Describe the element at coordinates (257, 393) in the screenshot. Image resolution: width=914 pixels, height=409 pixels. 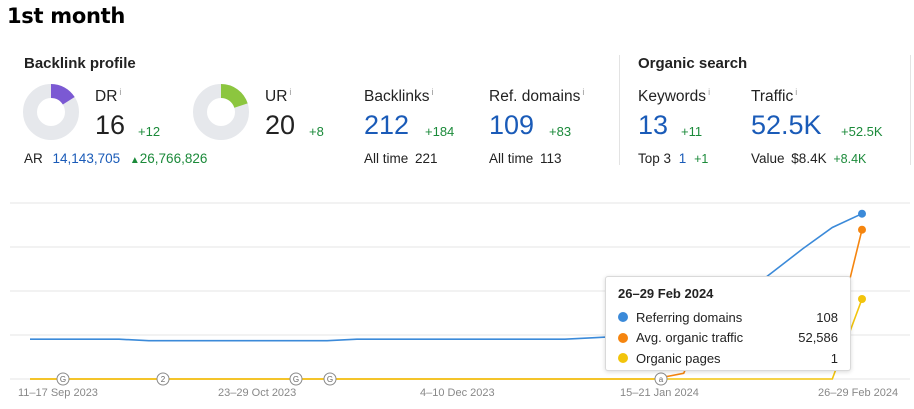
I see `x-tick-label: 23–29 Oct 2023` at that location.